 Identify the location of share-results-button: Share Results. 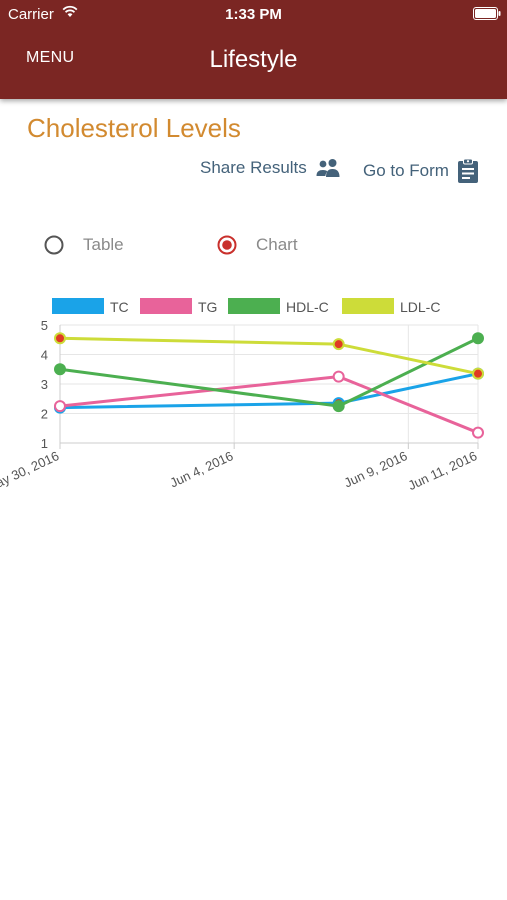
(270, 168).